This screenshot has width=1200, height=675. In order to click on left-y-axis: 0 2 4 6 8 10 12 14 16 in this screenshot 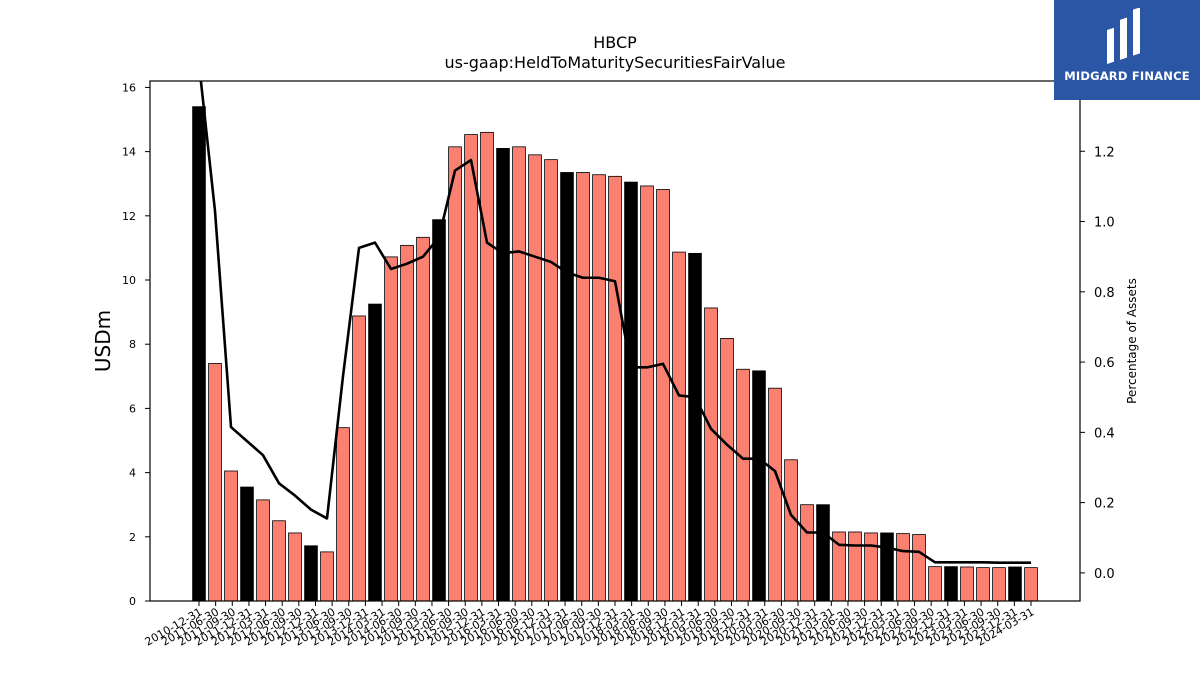, I will do `click(136, 344)`.